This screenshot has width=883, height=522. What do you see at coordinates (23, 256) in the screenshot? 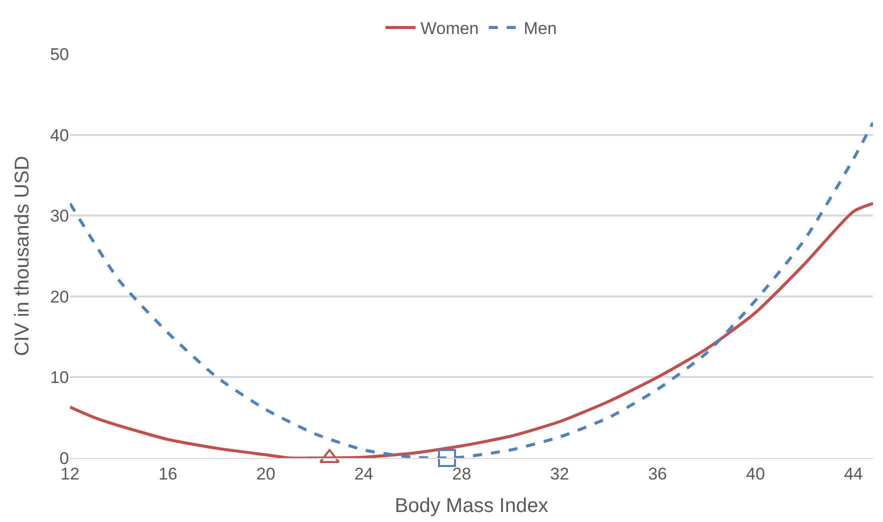
I see `y-axis-title: CIV in thousands USD` at bounding box center [23, 256].